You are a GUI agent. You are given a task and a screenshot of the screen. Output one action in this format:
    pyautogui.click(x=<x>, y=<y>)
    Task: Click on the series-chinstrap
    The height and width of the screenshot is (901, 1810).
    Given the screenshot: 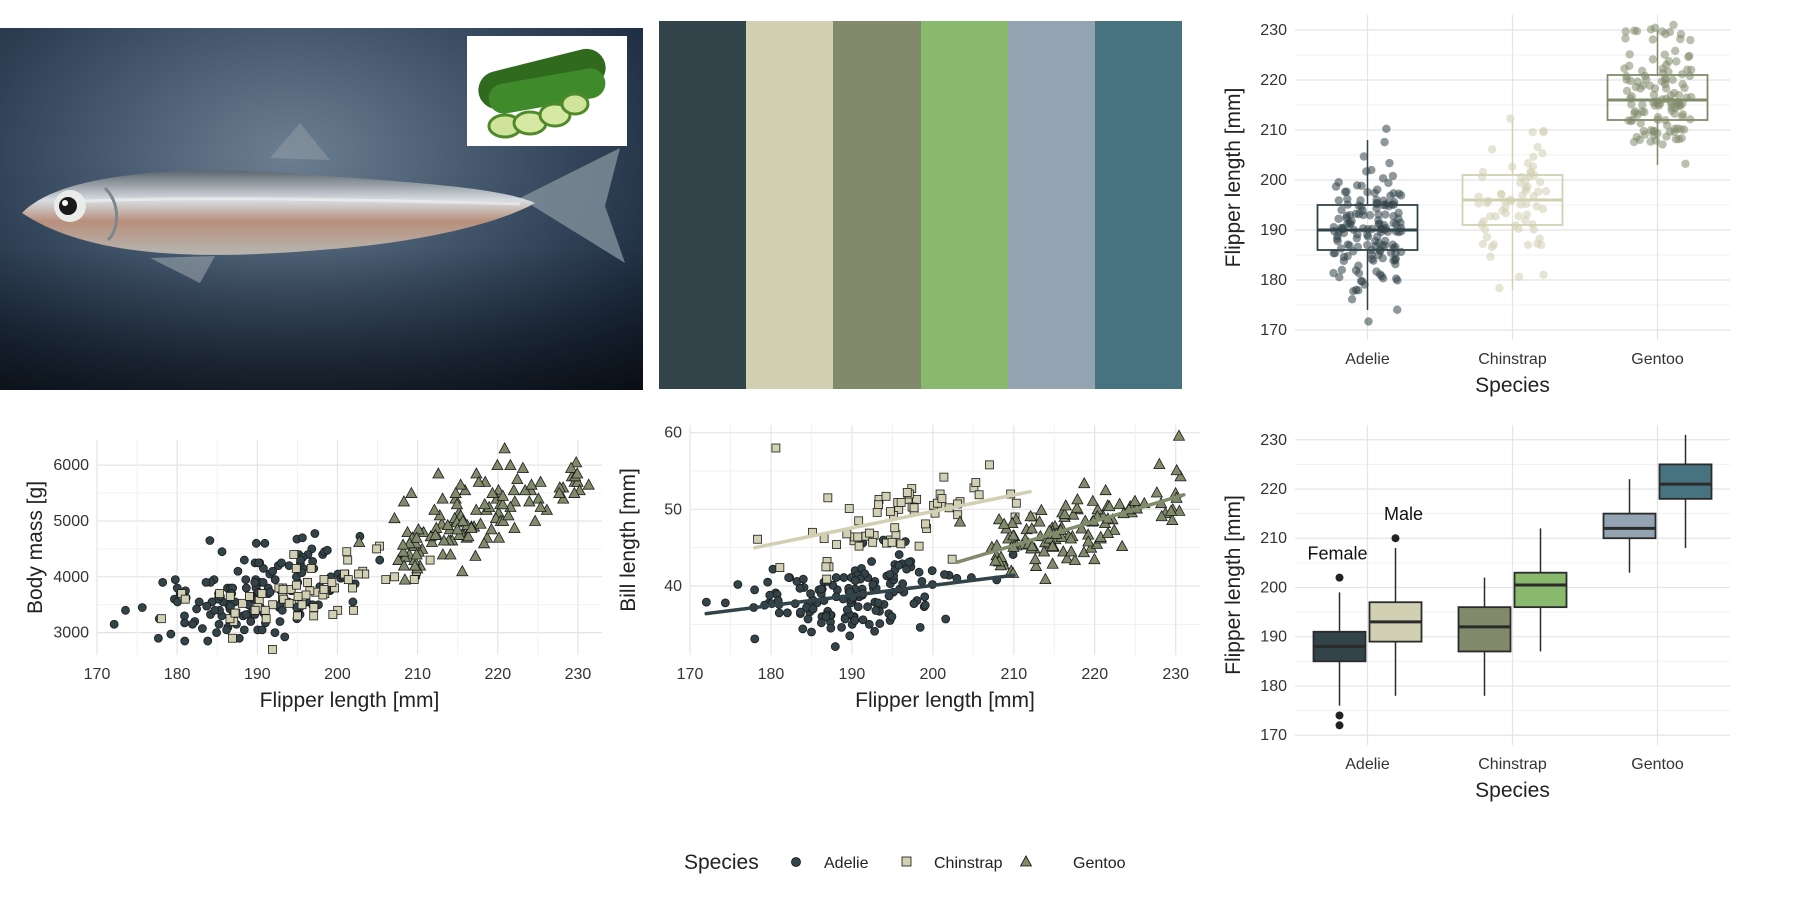 What is the action you would take?
    pyautogui.click(x=295, y=590)
    